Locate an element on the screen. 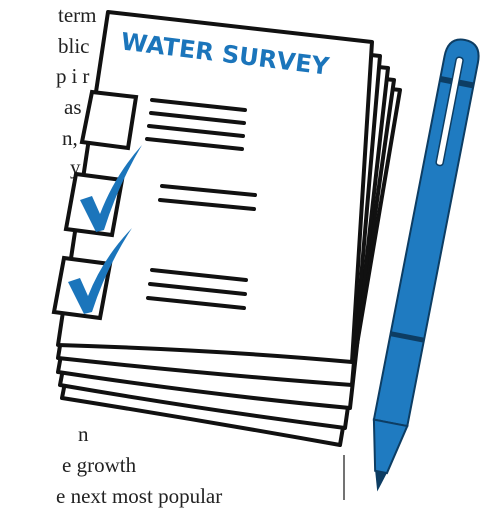 The height and width of the screenshot is (508, 481). text-fragment: n is located at coordinates (83, 434).